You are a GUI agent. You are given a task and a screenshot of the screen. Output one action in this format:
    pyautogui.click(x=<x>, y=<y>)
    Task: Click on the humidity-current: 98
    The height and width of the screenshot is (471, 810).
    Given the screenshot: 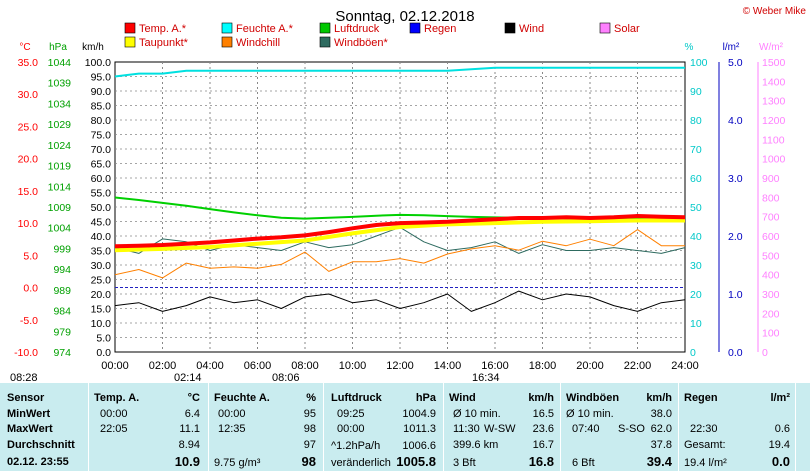 What is the action you would take?
    pyautogui.click(x=308, y=461)
    